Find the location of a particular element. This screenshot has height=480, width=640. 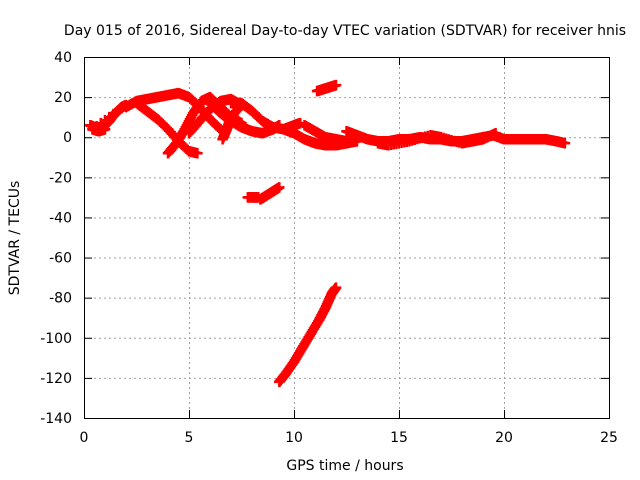

y-tick-label: -80 is located at coordinates (60, 299).